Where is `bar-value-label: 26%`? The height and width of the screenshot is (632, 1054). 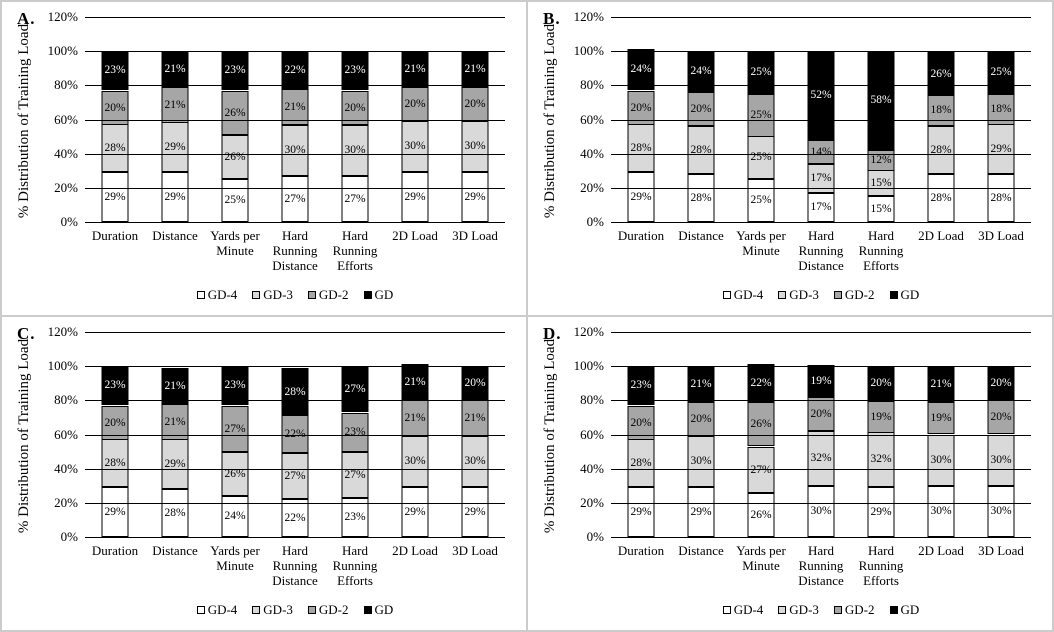 bar-value-label: 26% is located at coordinates (235, 156).